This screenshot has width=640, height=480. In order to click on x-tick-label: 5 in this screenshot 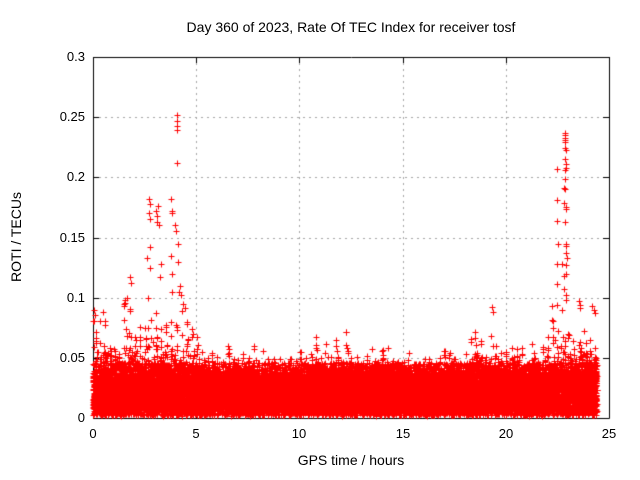, I will do `click(196, 433)`.